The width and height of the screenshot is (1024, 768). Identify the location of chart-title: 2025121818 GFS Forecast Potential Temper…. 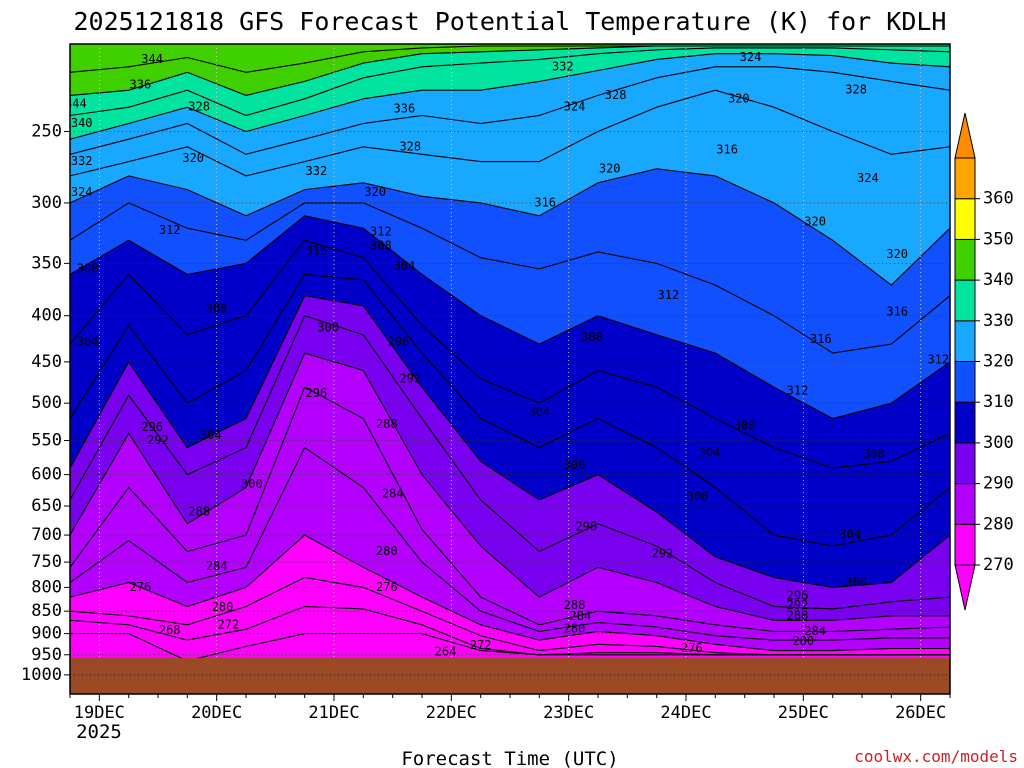
(510, 21).